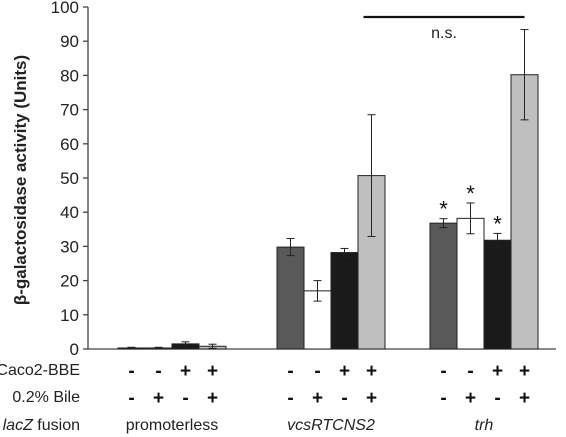 Image resolution: width=566 pixels, height=437 pixels. What do you see at coordinates (46, 397) in the screenshot?
I see `row-label-bile: 0.2% Bile` at bounding box center [46, 397].